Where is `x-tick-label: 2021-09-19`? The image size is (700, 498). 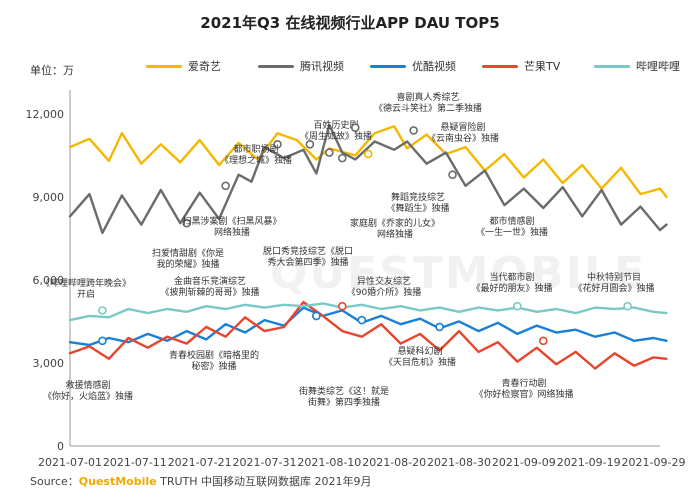 x-tick-label: 2021-09-19 is located at coordinates (589, 462).